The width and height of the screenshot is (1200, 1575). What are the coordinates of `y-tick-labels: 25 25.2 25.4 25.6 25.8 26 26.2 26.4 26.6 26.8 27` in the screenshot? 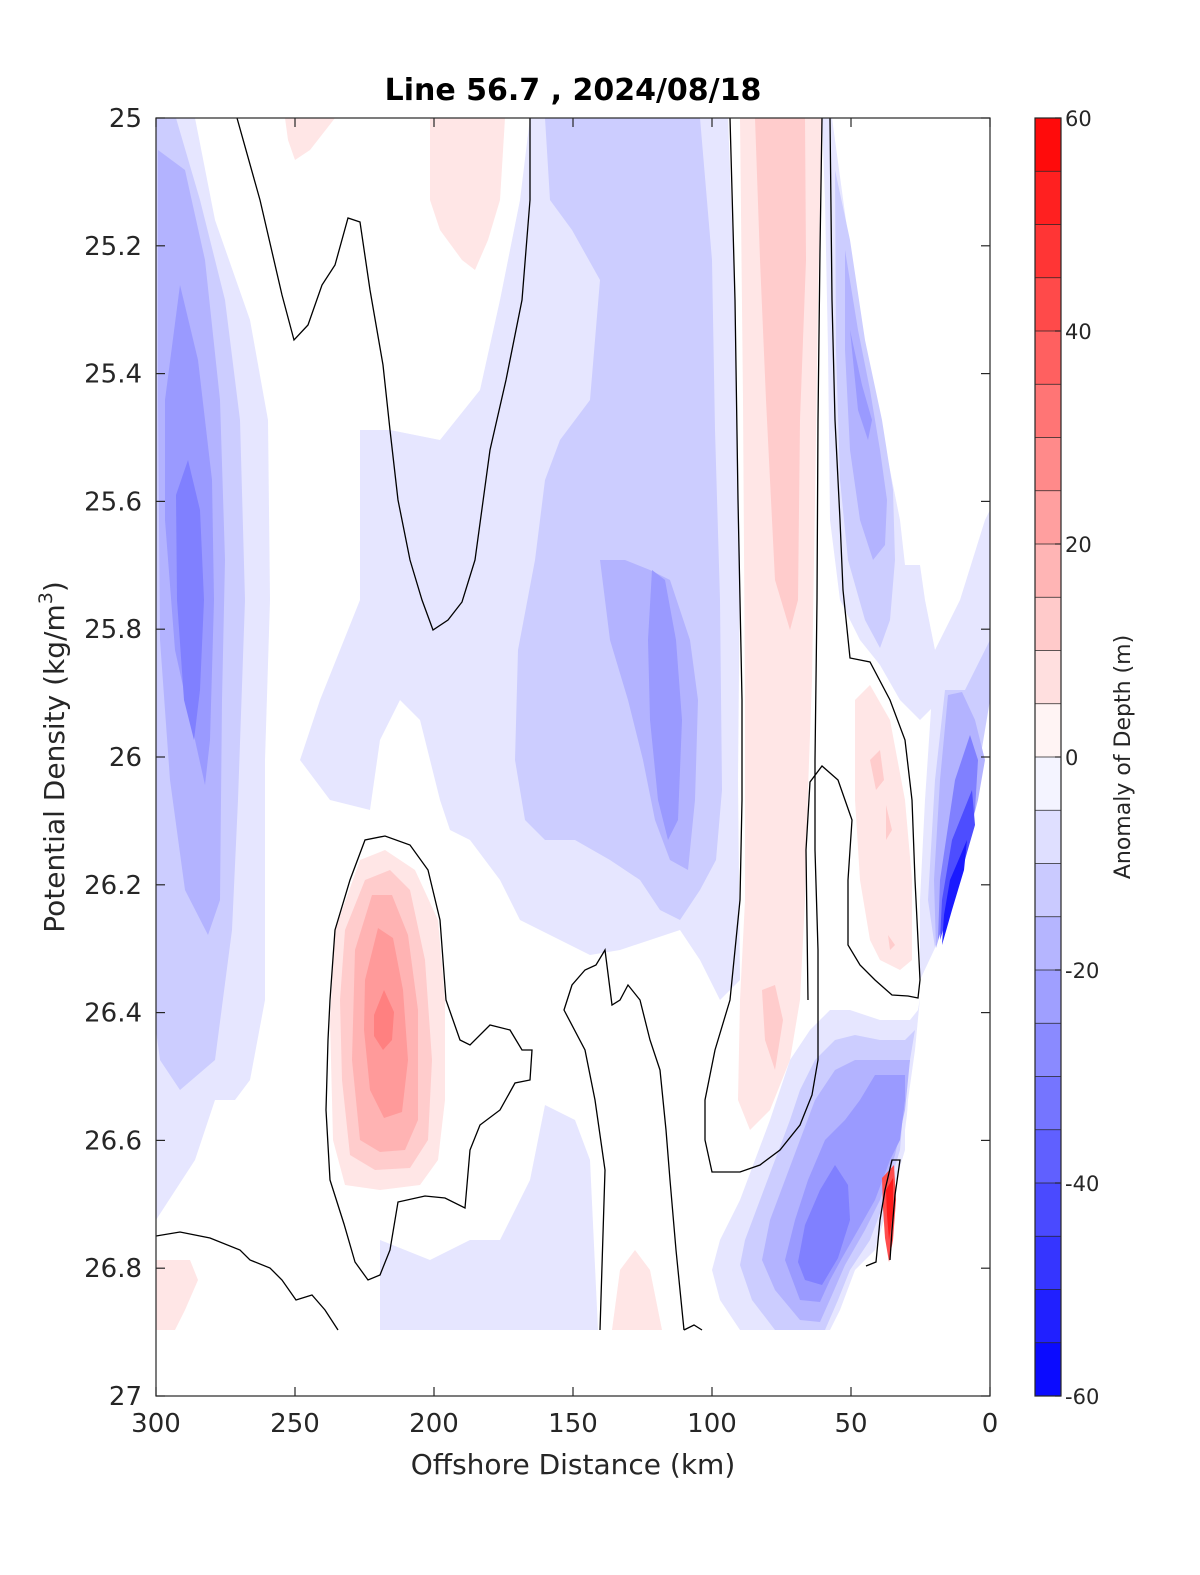 It's located at (113, 758).